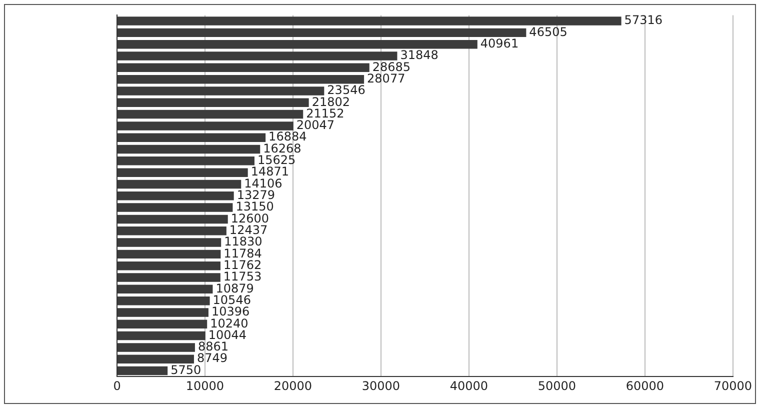 The image size is (762, 410). What do you see at coordinates (282, 148) in the screenshot?
I see `data-label: 16268` at bounding box center [282, 148].